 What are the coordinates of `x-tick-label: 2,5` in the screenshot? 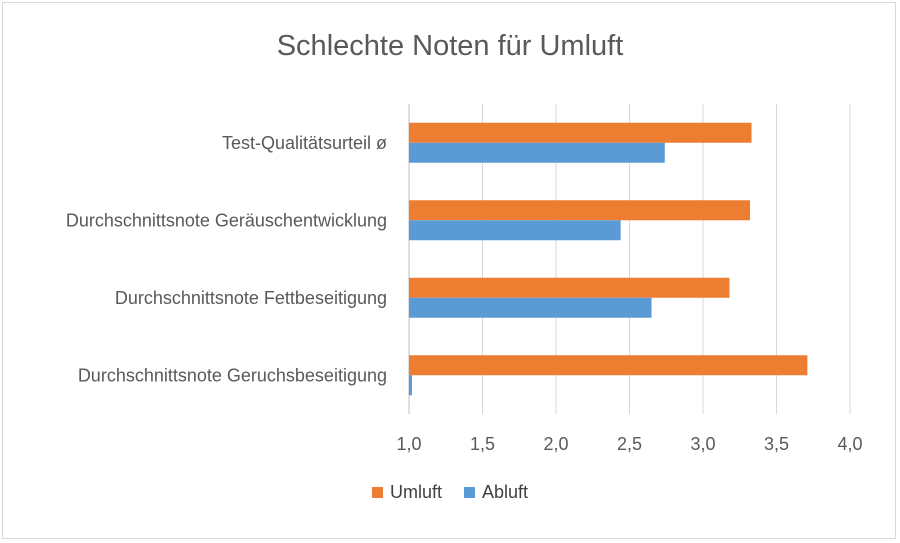 It's located at (629, 444).